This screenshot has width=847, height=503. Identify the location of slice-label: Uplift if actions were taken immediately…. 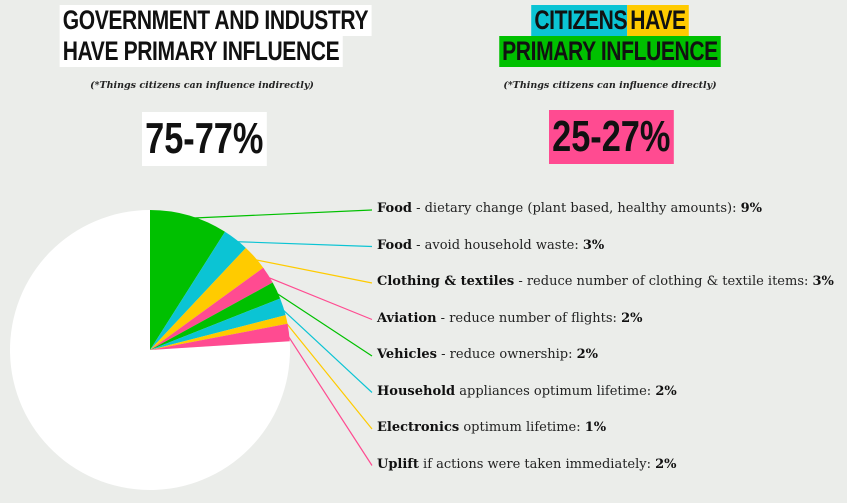
(527, 464).